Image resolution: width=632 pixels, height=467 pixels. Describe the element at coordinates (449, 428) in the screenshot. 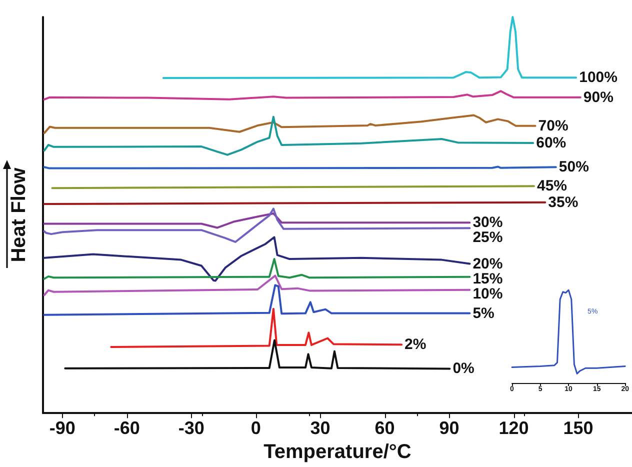

I see `x-tick-label: 90` at that location.